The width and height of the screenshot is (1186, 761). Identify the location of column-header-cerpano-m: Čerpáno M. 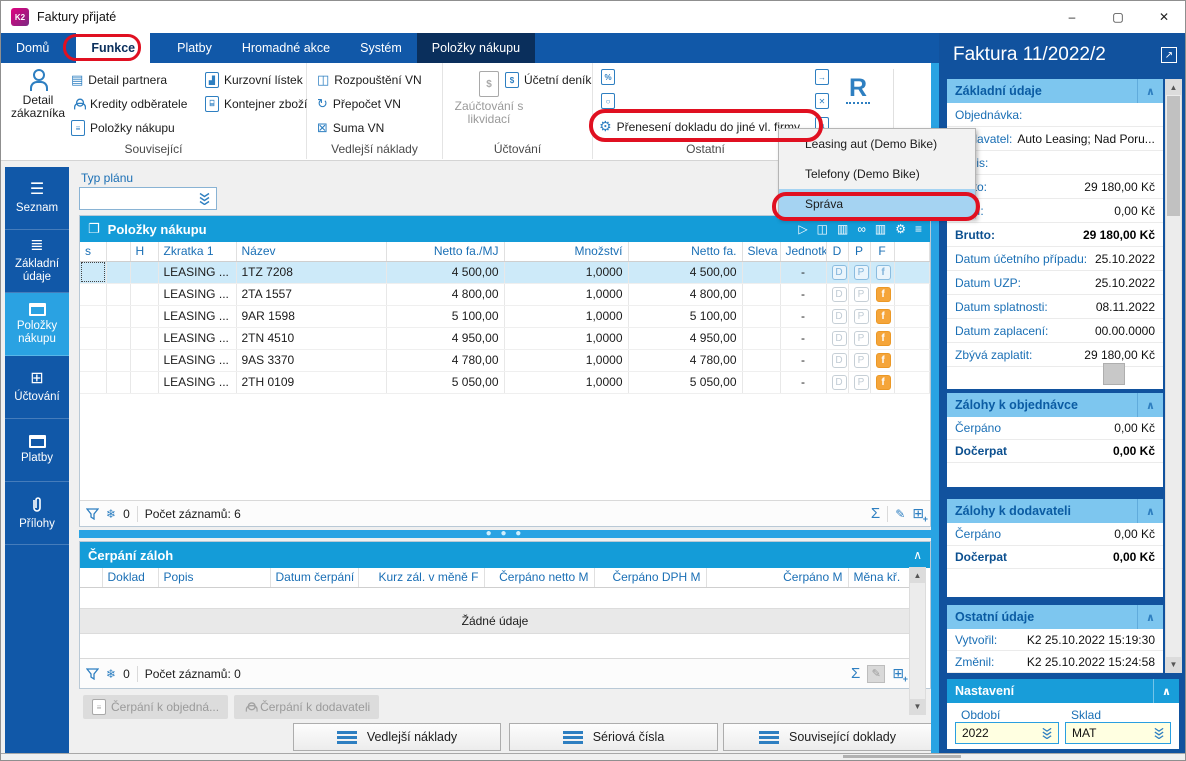
(777, 578).